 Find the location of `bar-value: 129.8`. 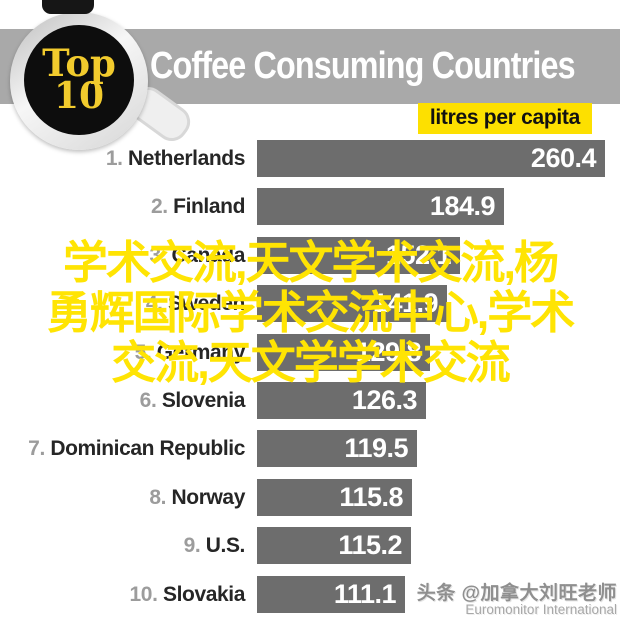

bar-value: 129.8 is located at coordinates (388, 351).